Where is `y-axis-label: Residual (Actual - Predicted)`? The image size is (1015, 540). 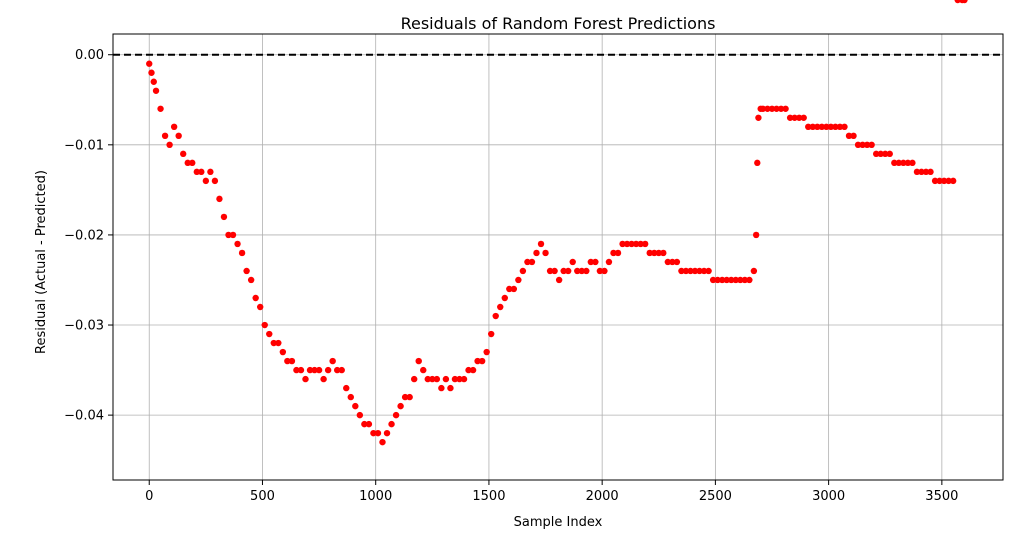
y-axis-label: Residual (Actual - Predicted) is located at coordinates (41, 262).